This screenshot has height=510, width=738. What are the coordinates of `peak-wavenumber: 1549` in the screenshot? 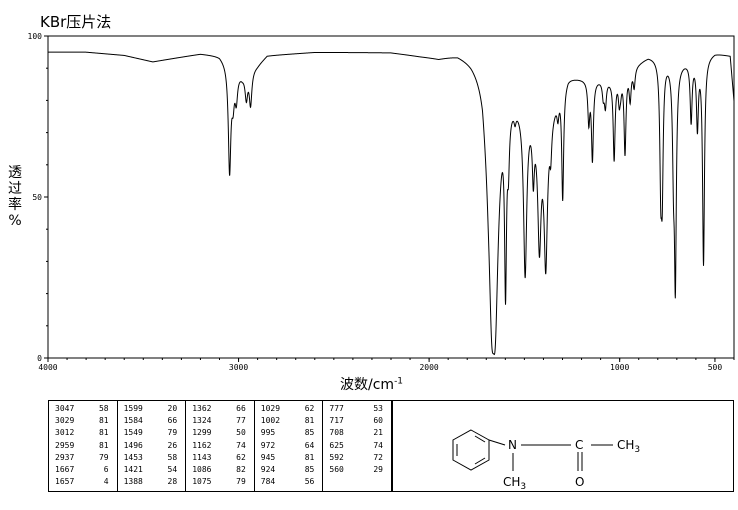 It's located at (133, 433).